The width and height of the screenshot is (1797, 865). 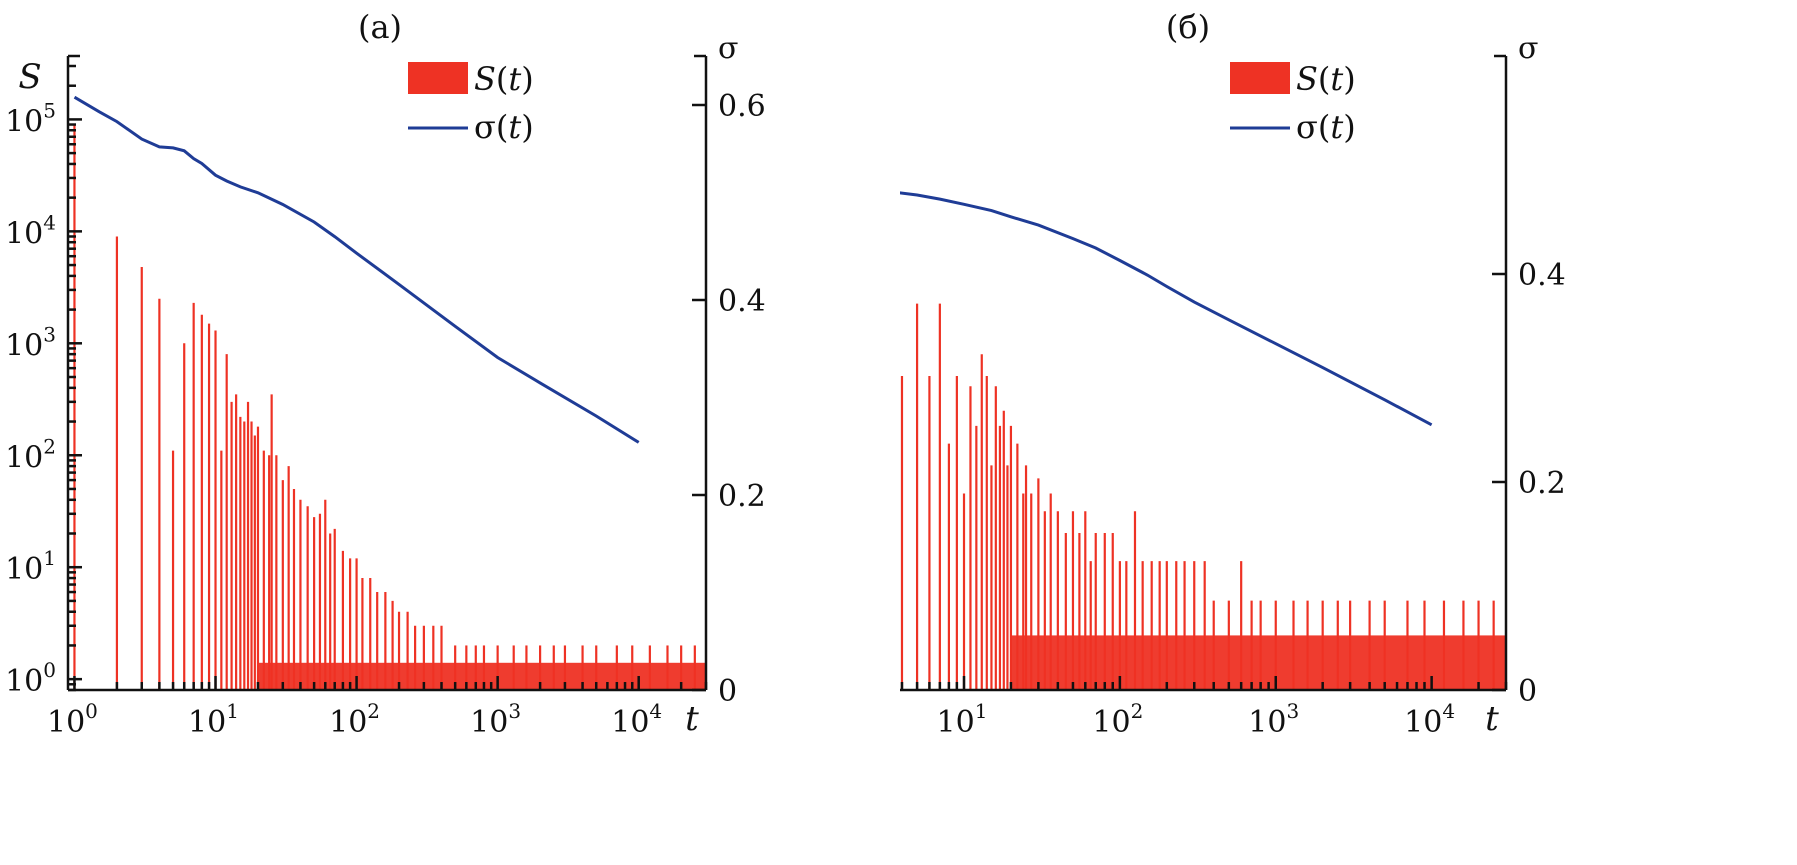 What do you see at coordinates (91, 711) in the screenshot?
I see `x-tick-label-0-exp: 0` at bounding box center [91, 711].